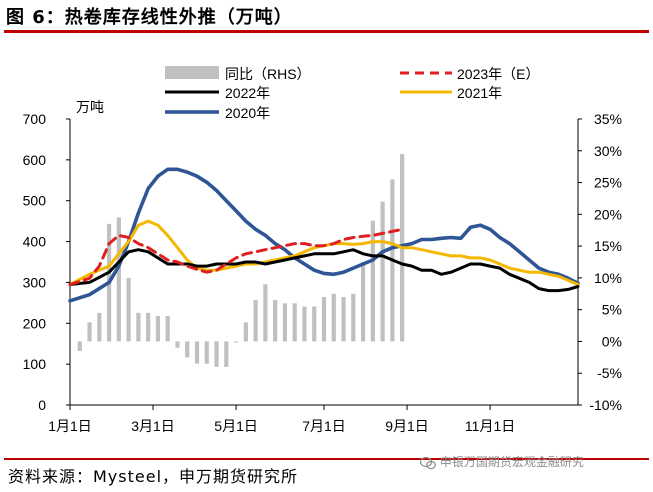 The width and height of the screenshot is (653, 492). What do you see at coordinates (324, 426) in the screenshot?
I see `x-tick-label: 7月1日` at bounding box center [324, 426].